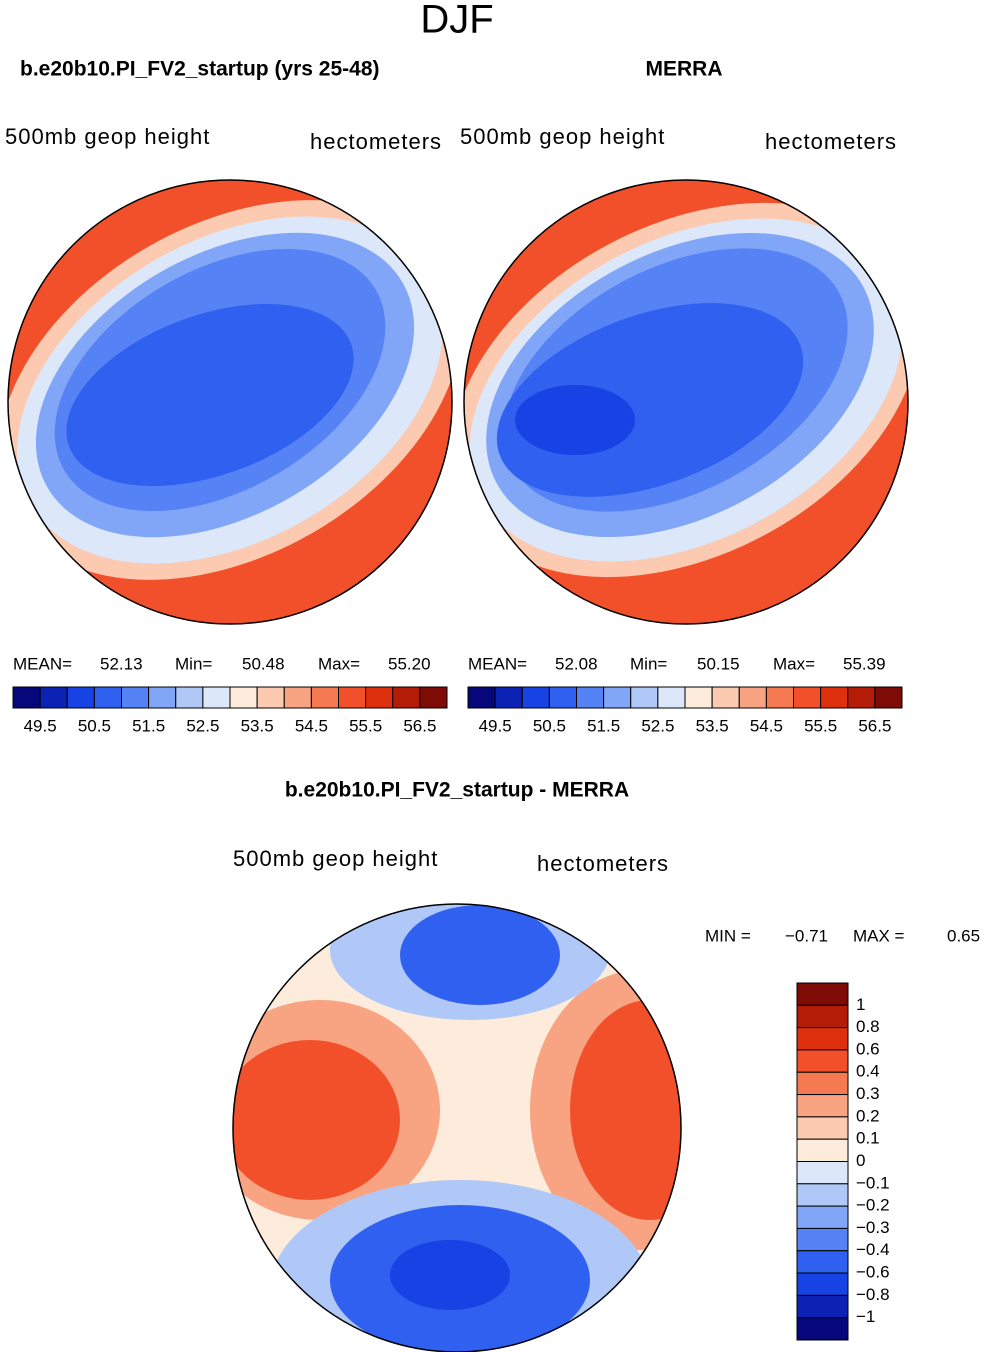 The width and height of the screenshot is (994, 1352). I want to click on panel-title: b.e20b10.PI_FV2_startup (yrs 25-48), so click(200, 69).